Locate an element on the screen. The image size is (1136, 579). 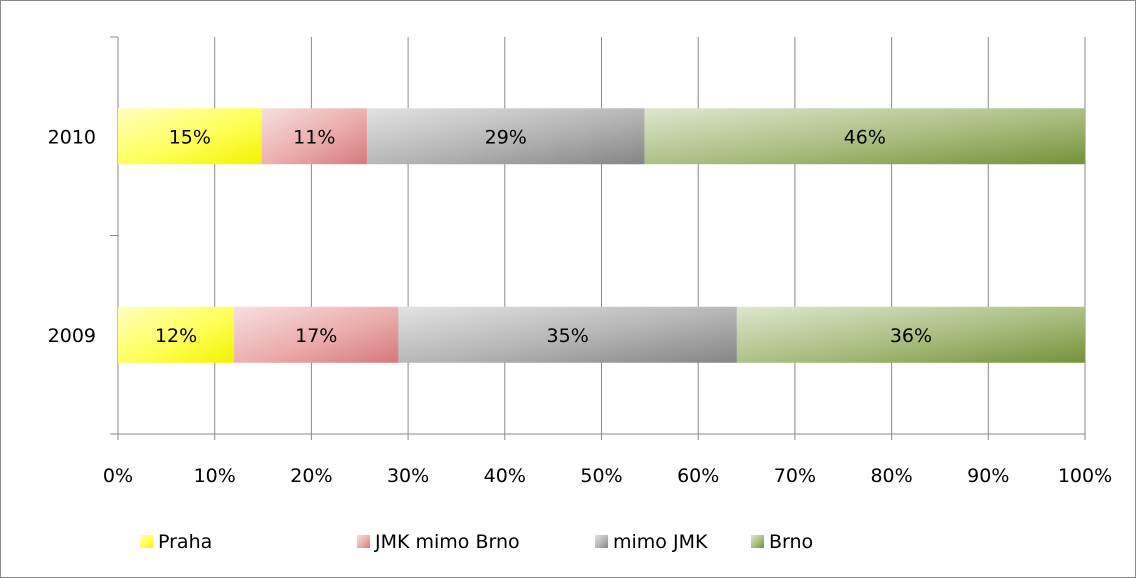
y-tick-label: 2010 is located at coordinates (72, 137).